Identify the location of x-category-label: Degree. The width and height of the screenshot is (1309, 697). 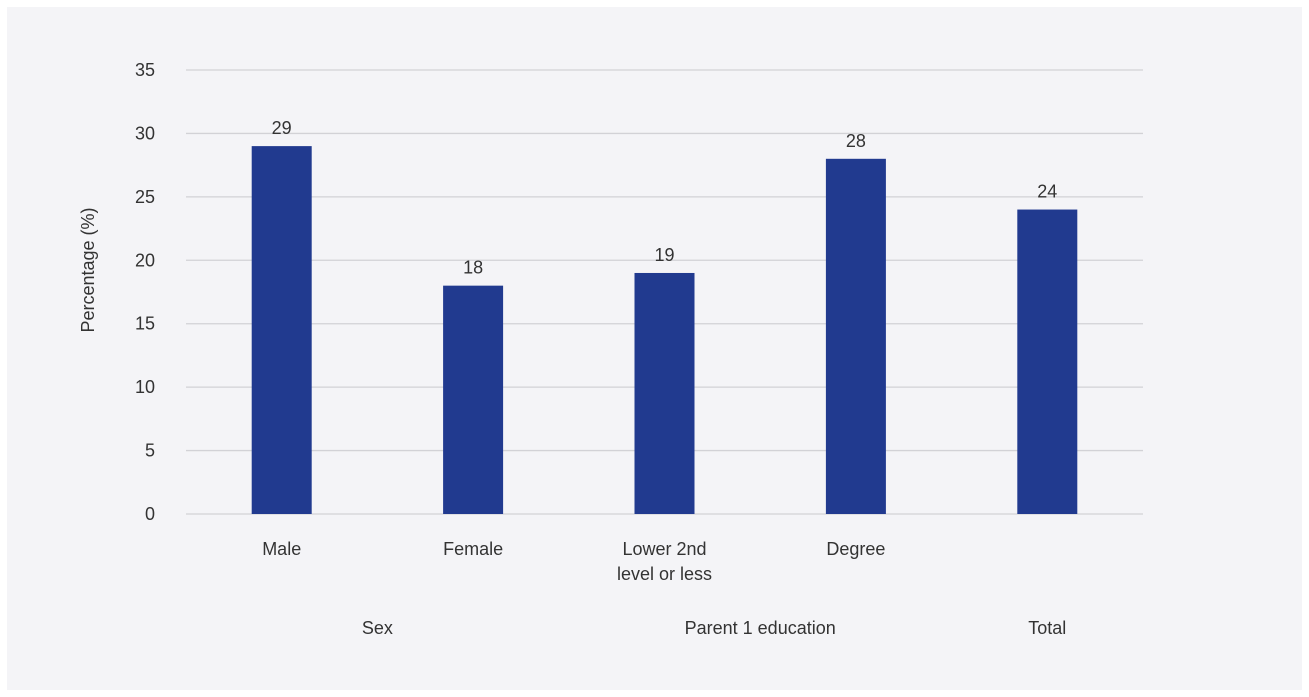
(855, 549).